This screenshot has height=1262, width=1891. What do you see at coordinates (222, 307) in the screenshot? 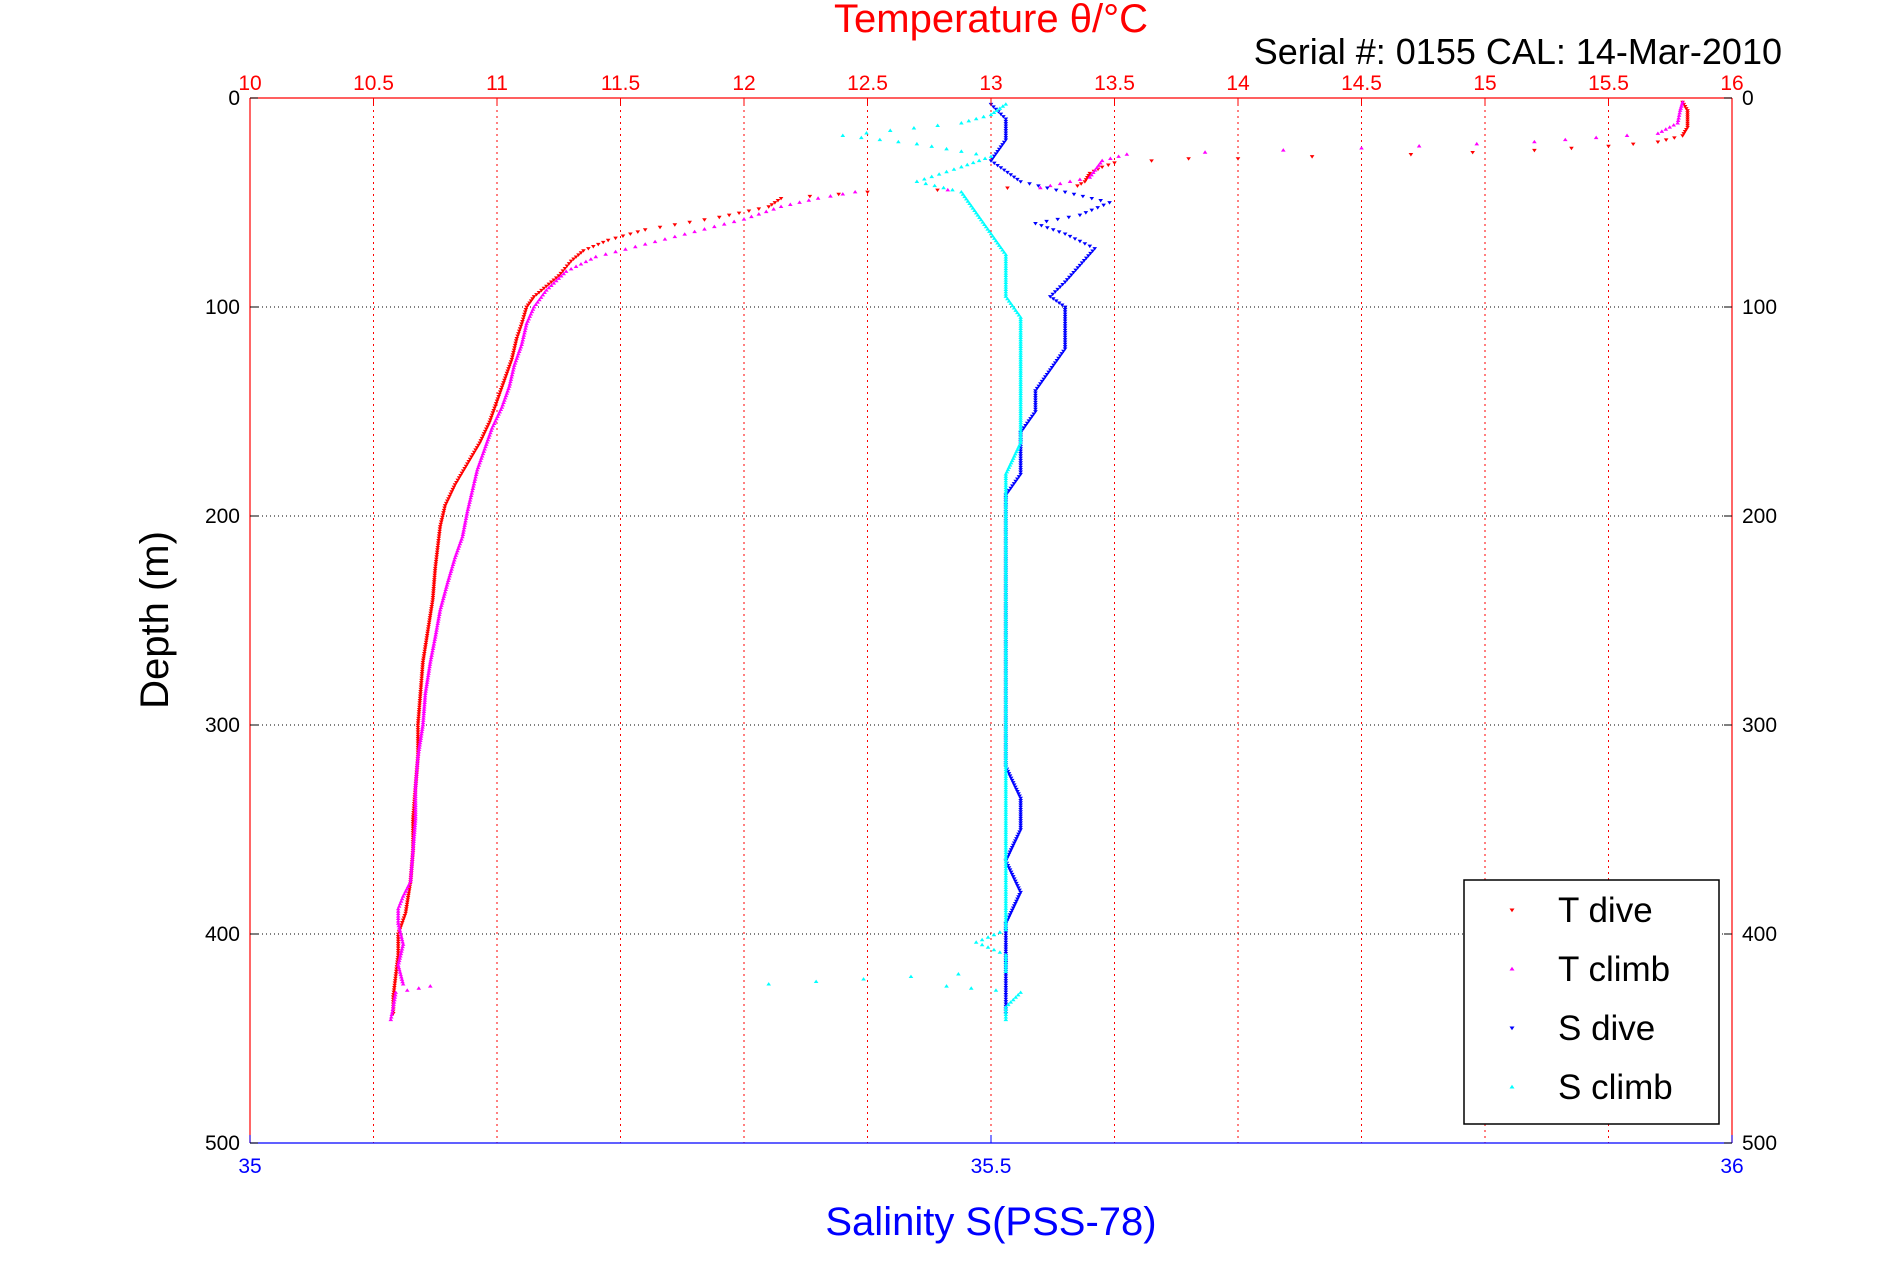
I see `left-tick-label: 100` at bounding box center [222, 307].